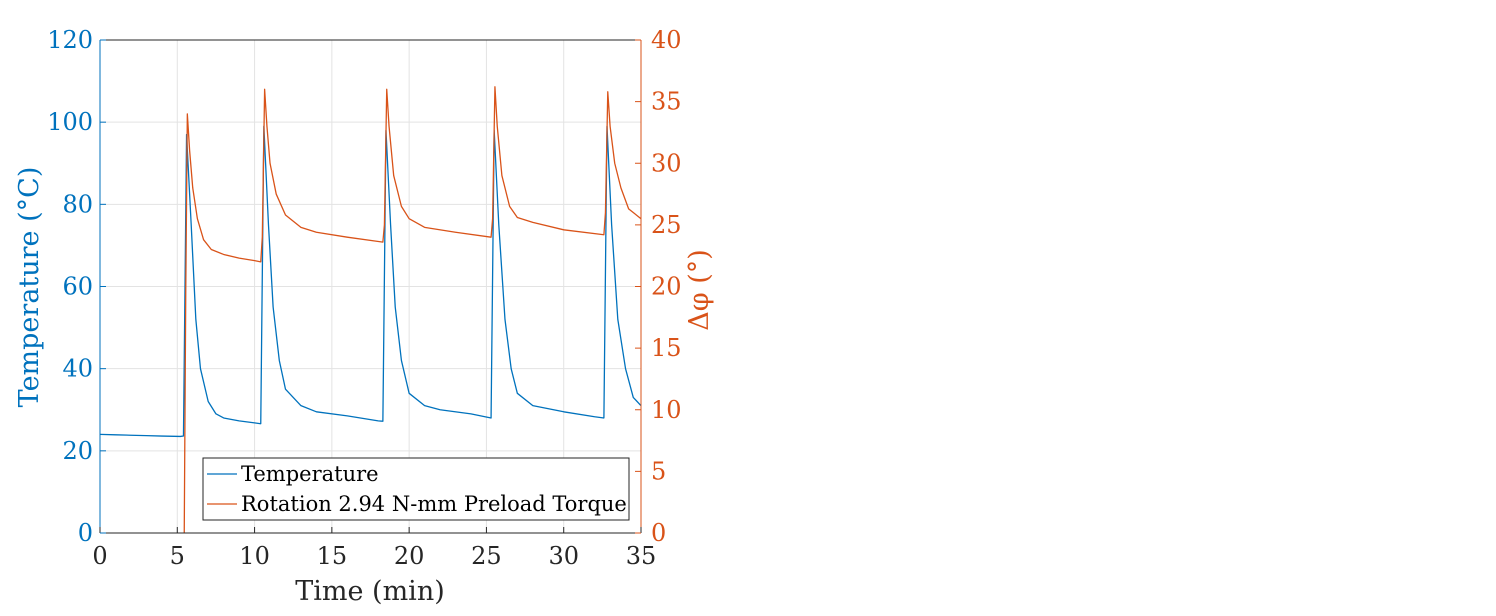 Image resolution: width=1496 pixels, height=616 pixels. Describe the element at coordinates (99, 556) in the screenshot. I see `x-tick-label: 0` at that location.